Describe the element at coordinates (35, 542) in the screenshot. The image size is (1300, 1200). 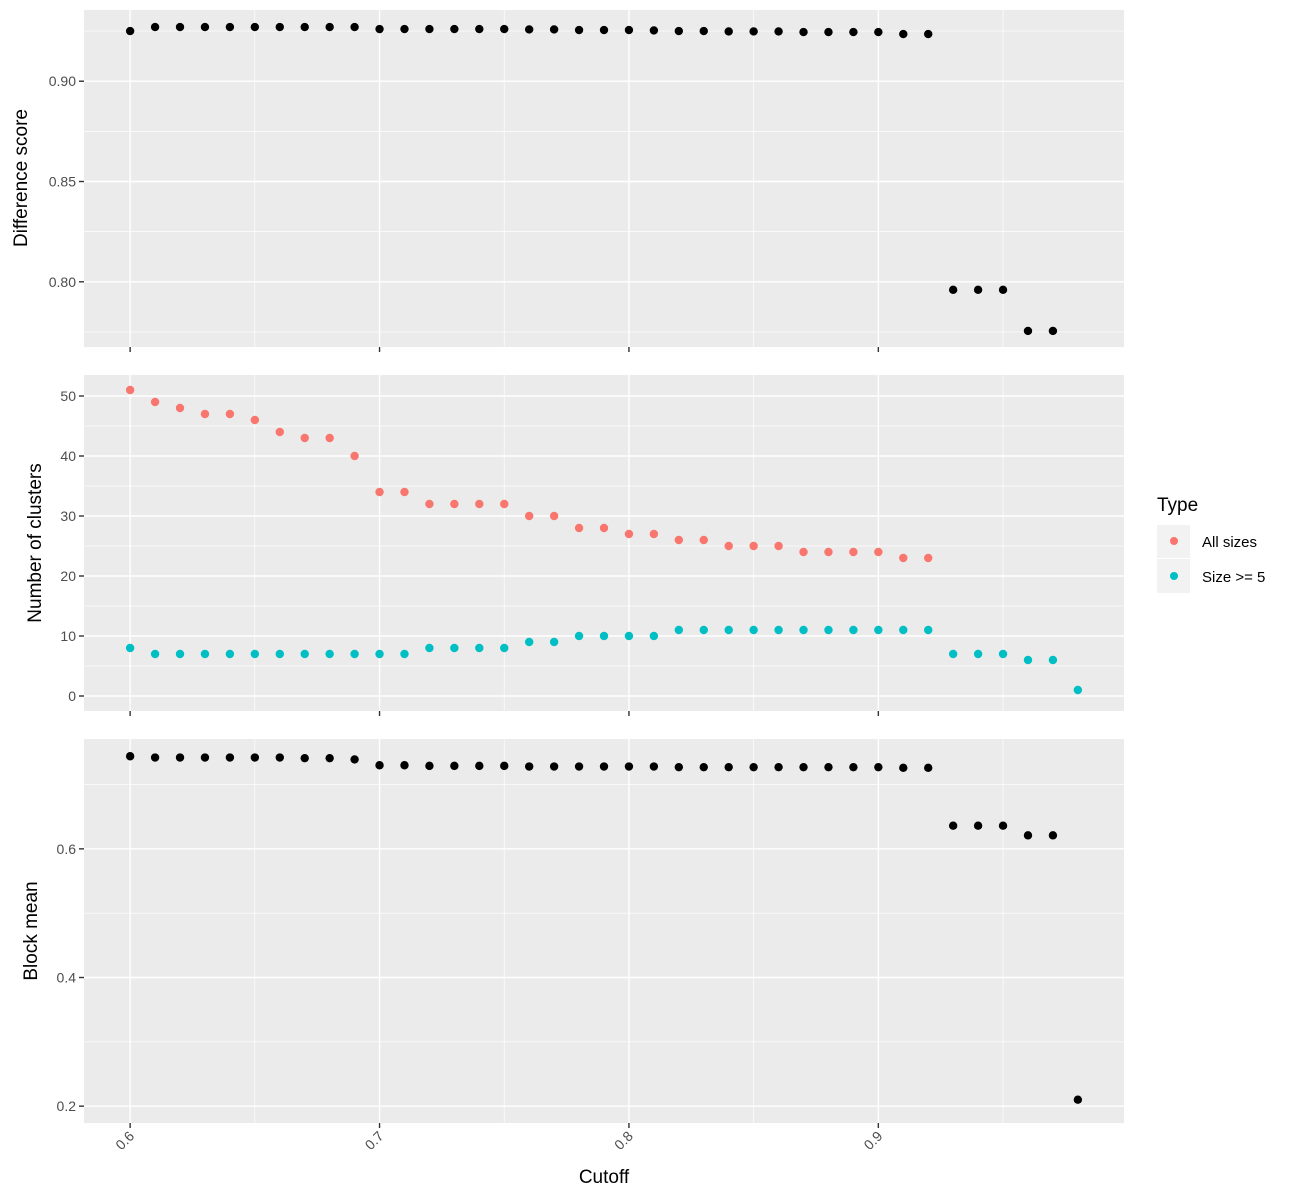
I see `y-axis-title-middle: Number of clusters` at that location.